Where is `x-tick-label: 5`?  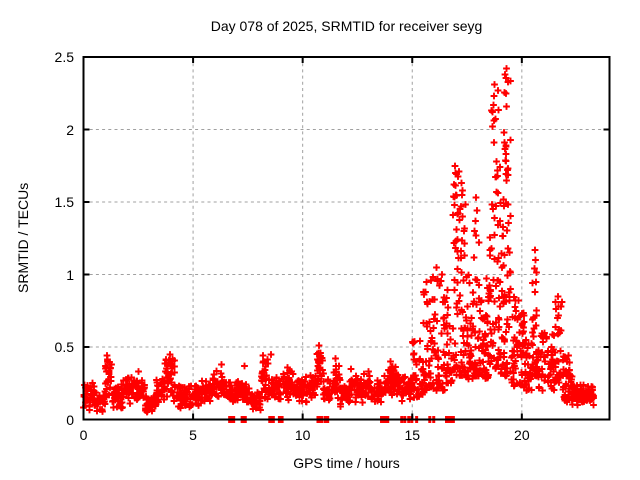
x-tick-label: 5 is located at coordinates (193, 435).